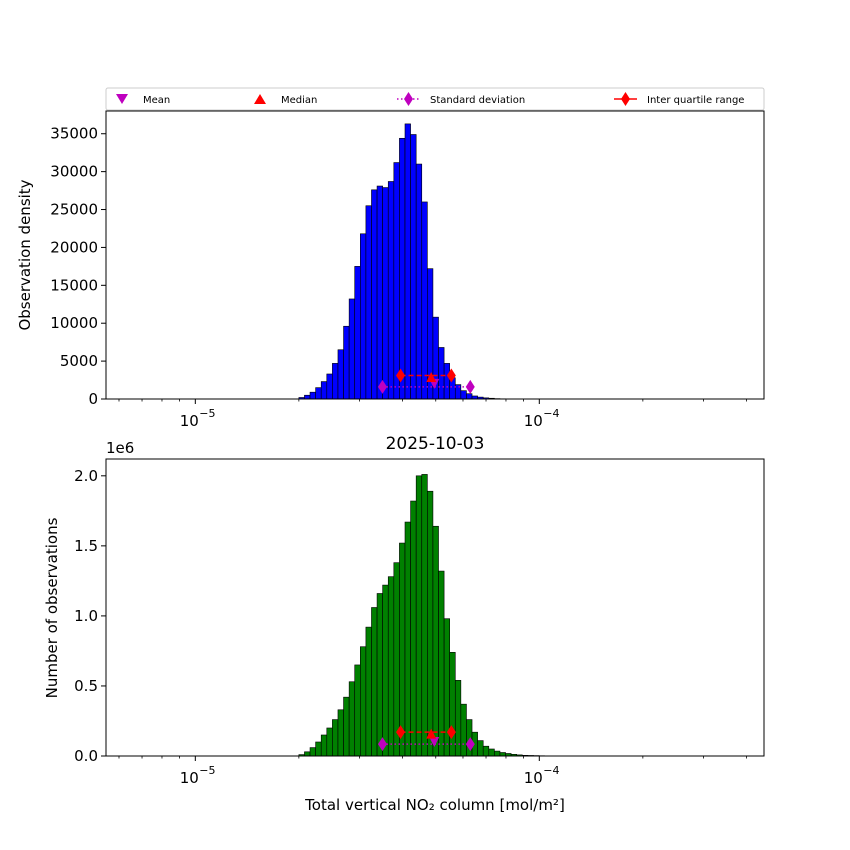  Describe the element at coordinates (435, 444) in the screenshot. I see `bottom-chart-title: 2025-10-03` at that location.